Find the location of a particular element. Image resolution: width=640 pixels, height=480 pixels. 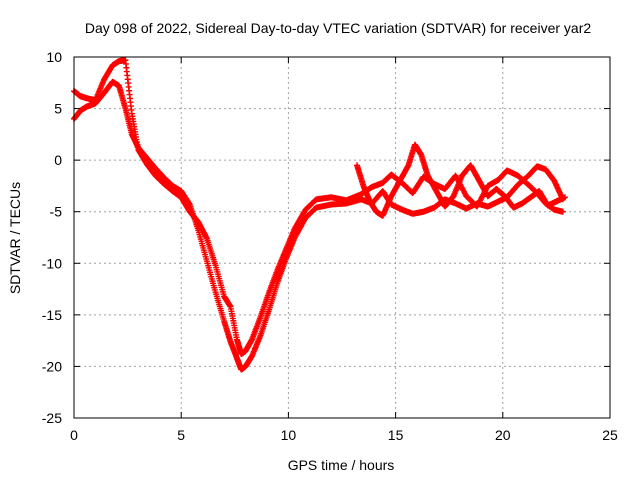

y-tick-label: 10 is located at coordinates (54, 57).